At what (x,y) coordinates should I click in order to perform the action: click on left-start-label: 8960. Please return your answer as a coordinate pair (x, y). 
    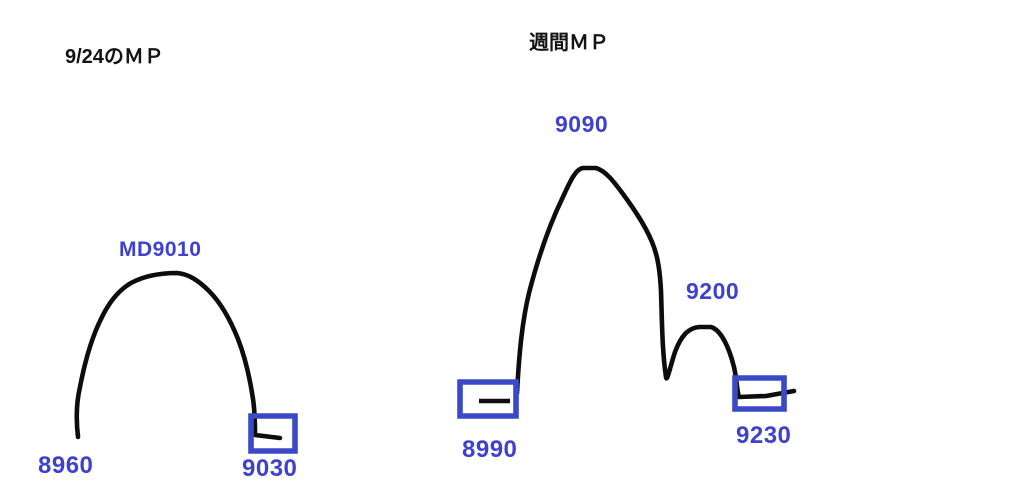
    Looking at the image, I should click on (66, 465).